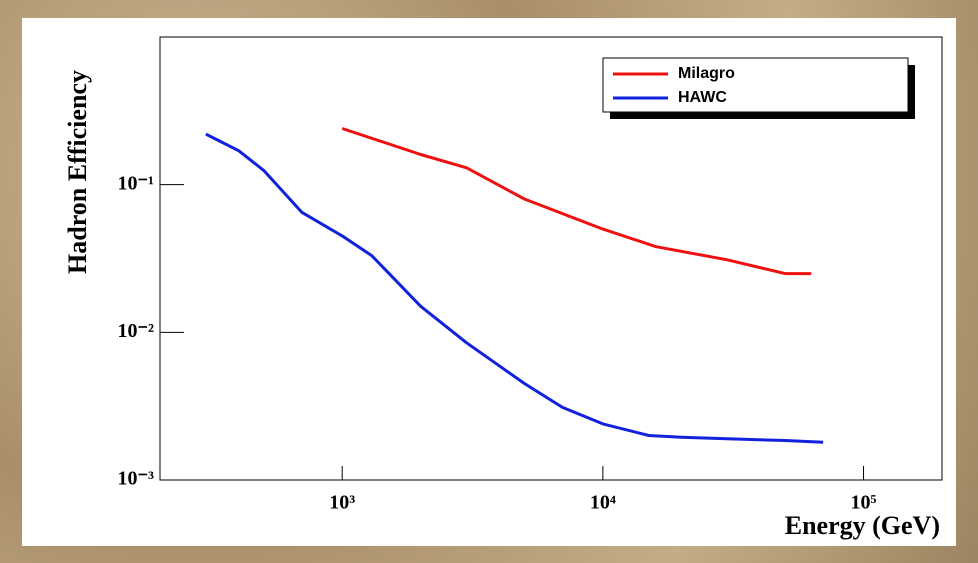  What do you see at coordinates (135, 183) in the screenshot?
I see `y-tick-label: 10⁻¹` at bounding box center [135, 183].